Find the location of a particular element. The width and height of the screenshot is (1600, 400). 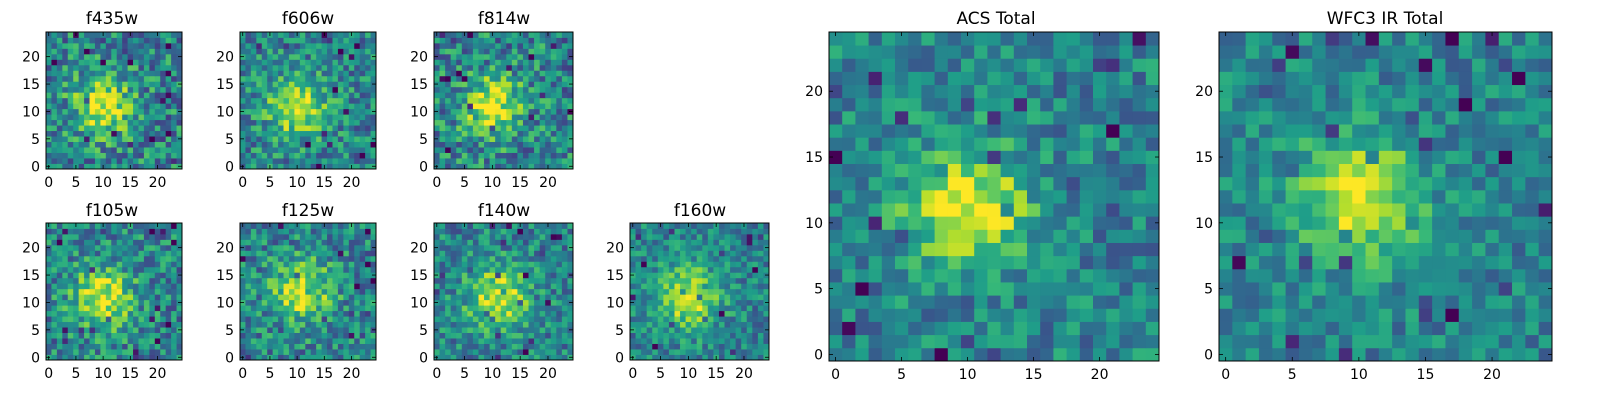

panel-title: f435w is located at coordinates (112, 19).